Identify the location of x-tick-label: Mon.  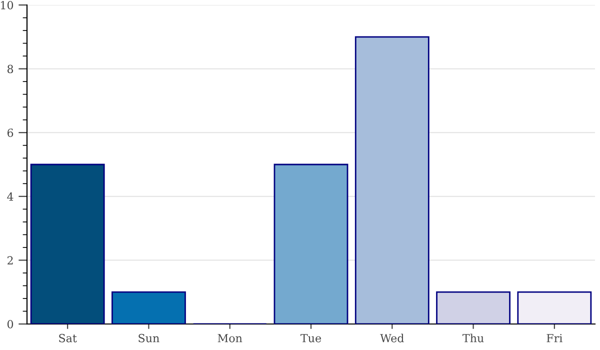
(230, 338).